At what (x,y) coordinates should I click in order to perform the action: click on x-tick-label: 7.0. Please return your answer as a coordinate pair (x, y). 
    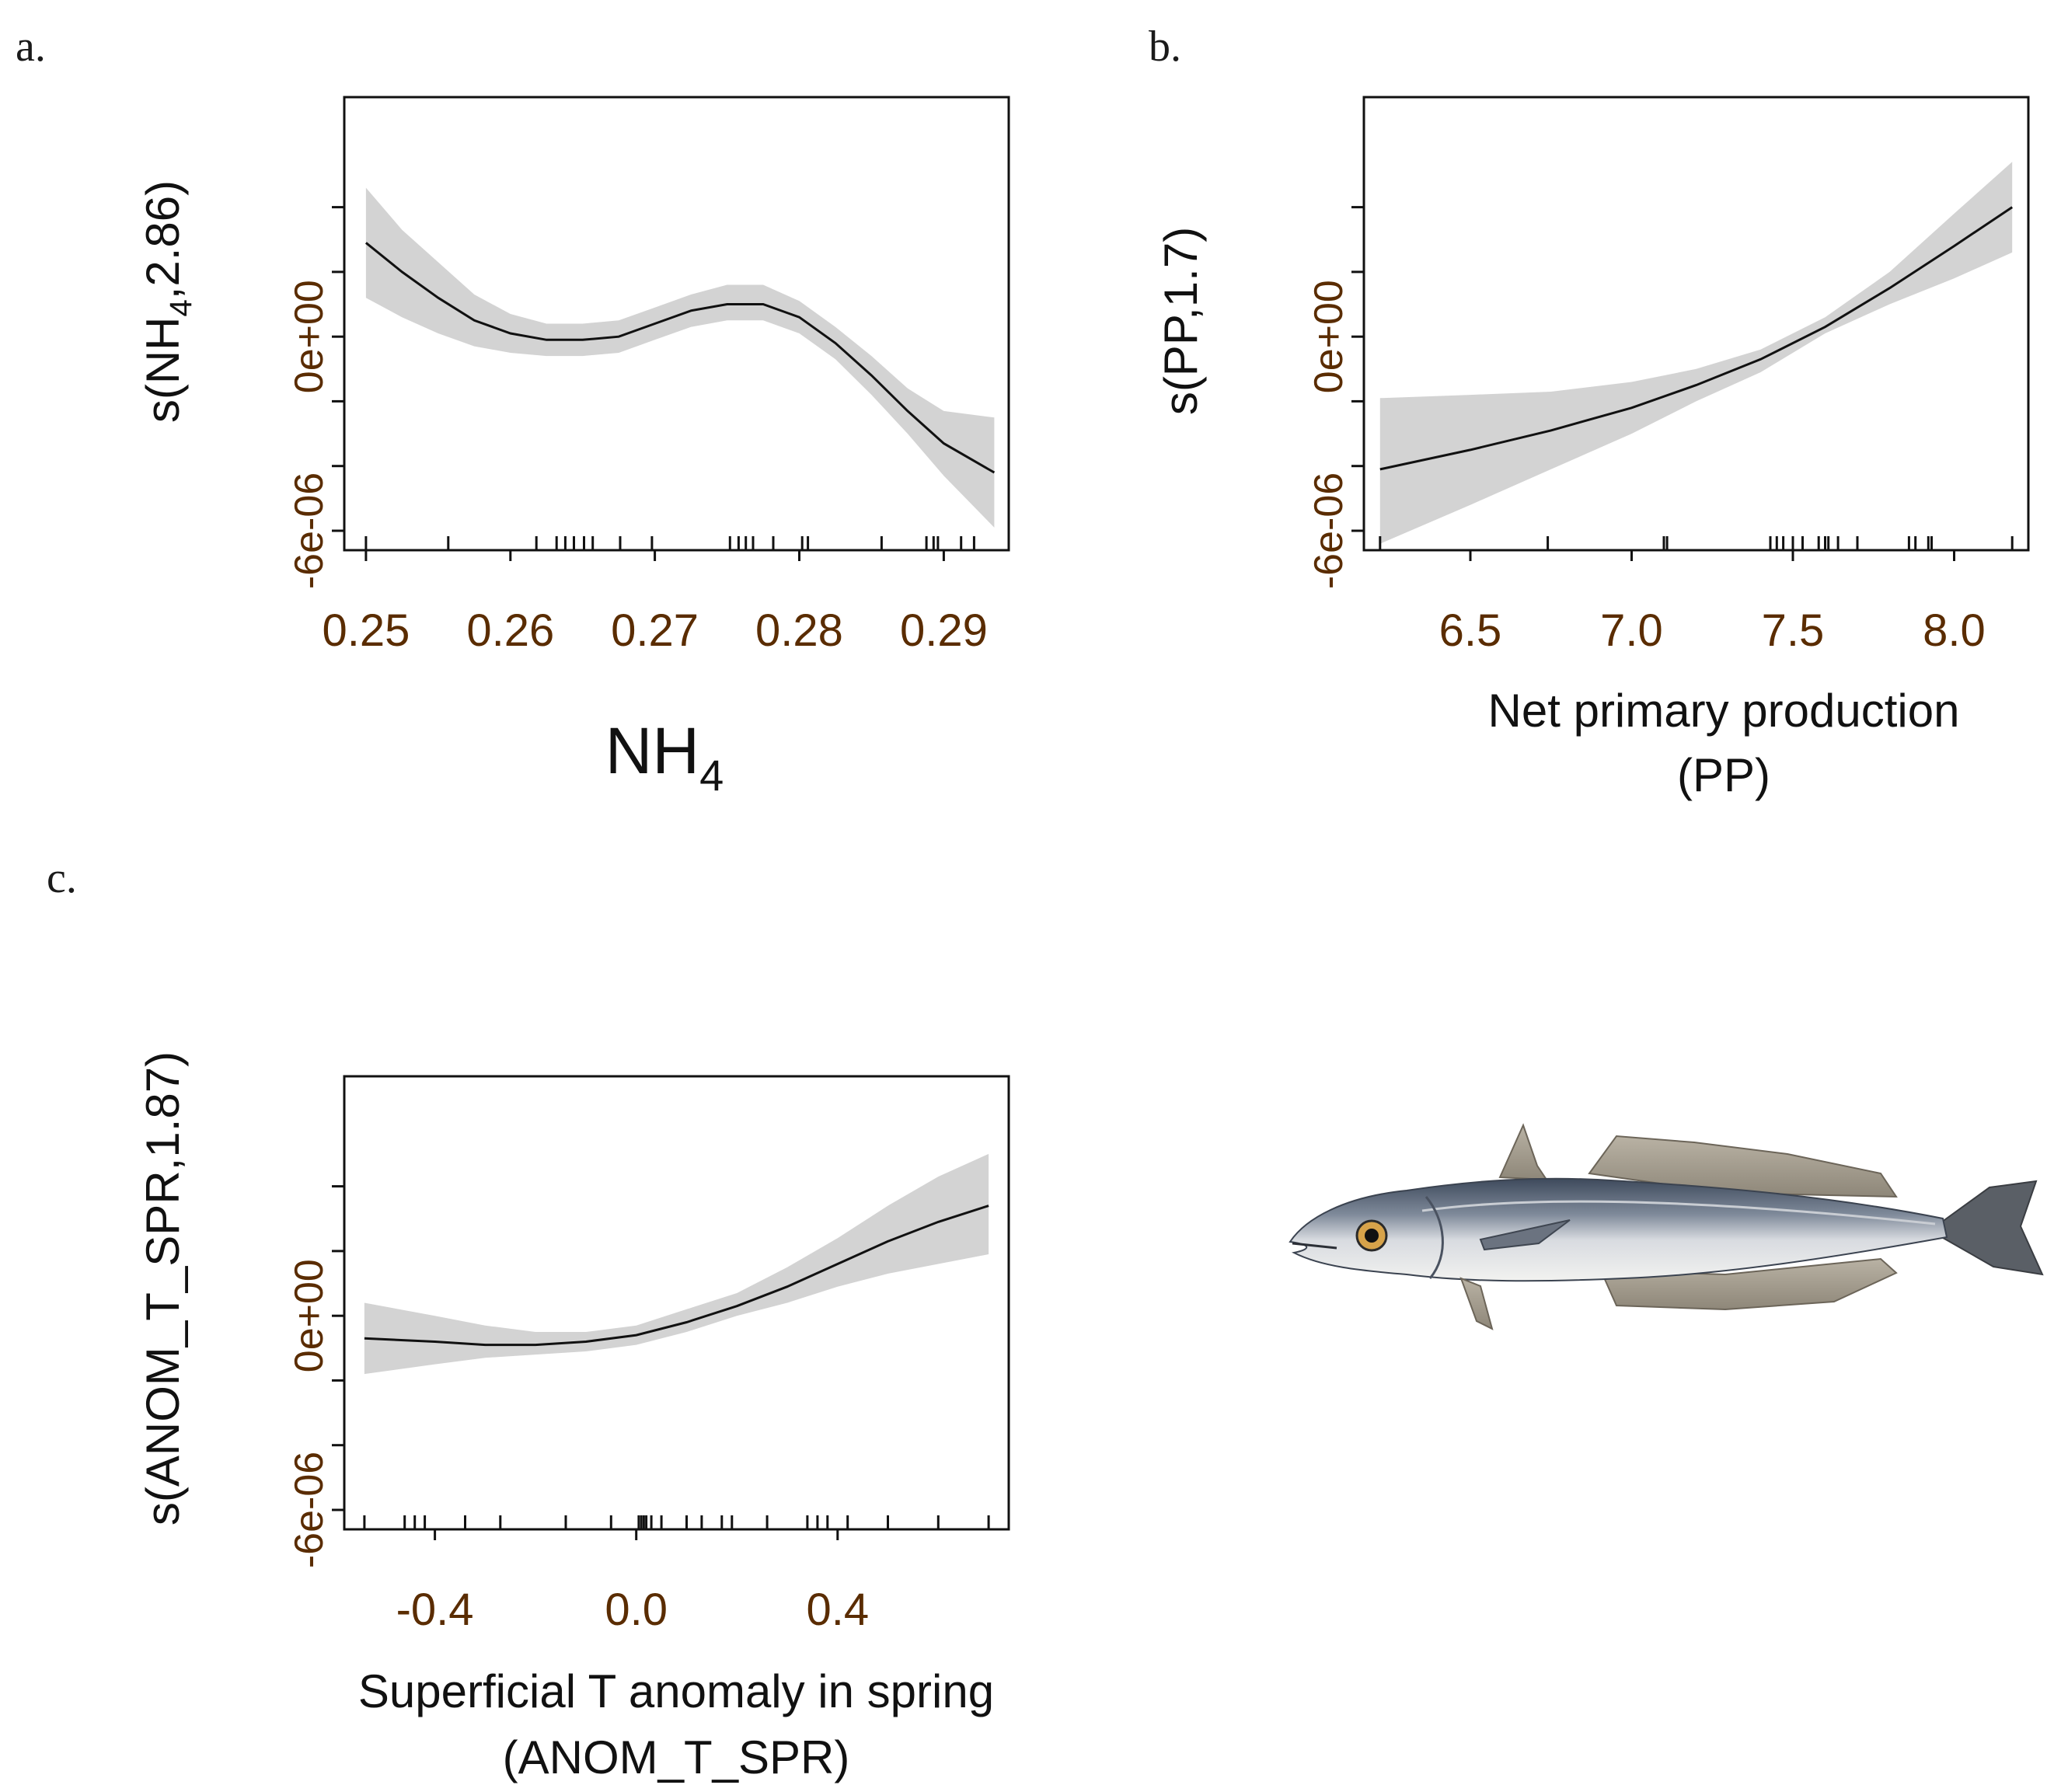
    Looking at the image, I should click on (1631, 630).